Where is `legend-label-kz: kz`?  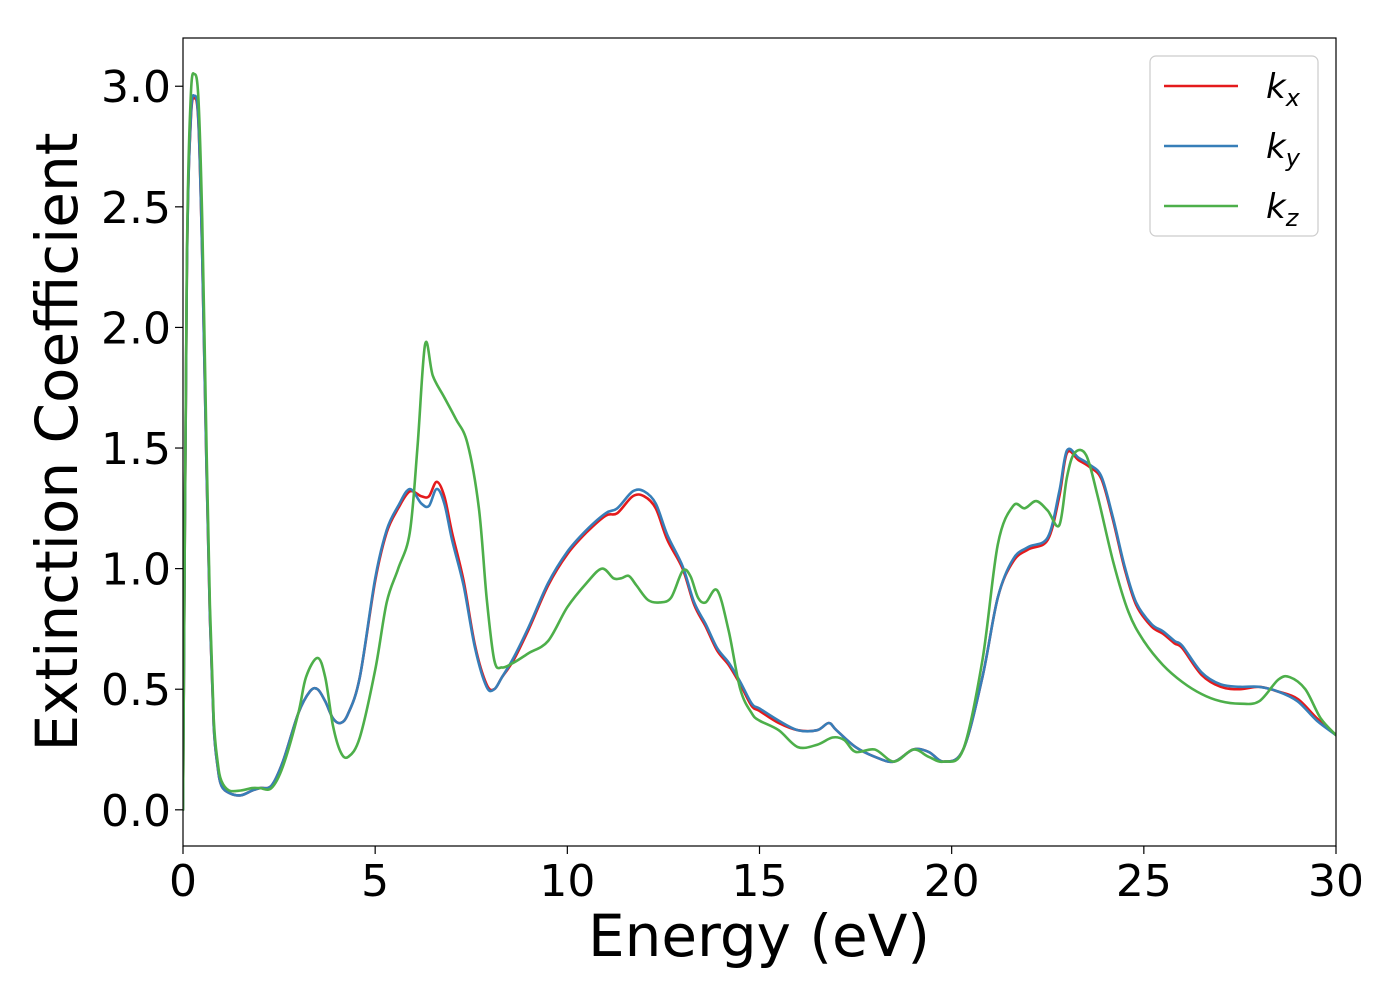
legend-label-kz: kz is located at coordinates (1283, 209).